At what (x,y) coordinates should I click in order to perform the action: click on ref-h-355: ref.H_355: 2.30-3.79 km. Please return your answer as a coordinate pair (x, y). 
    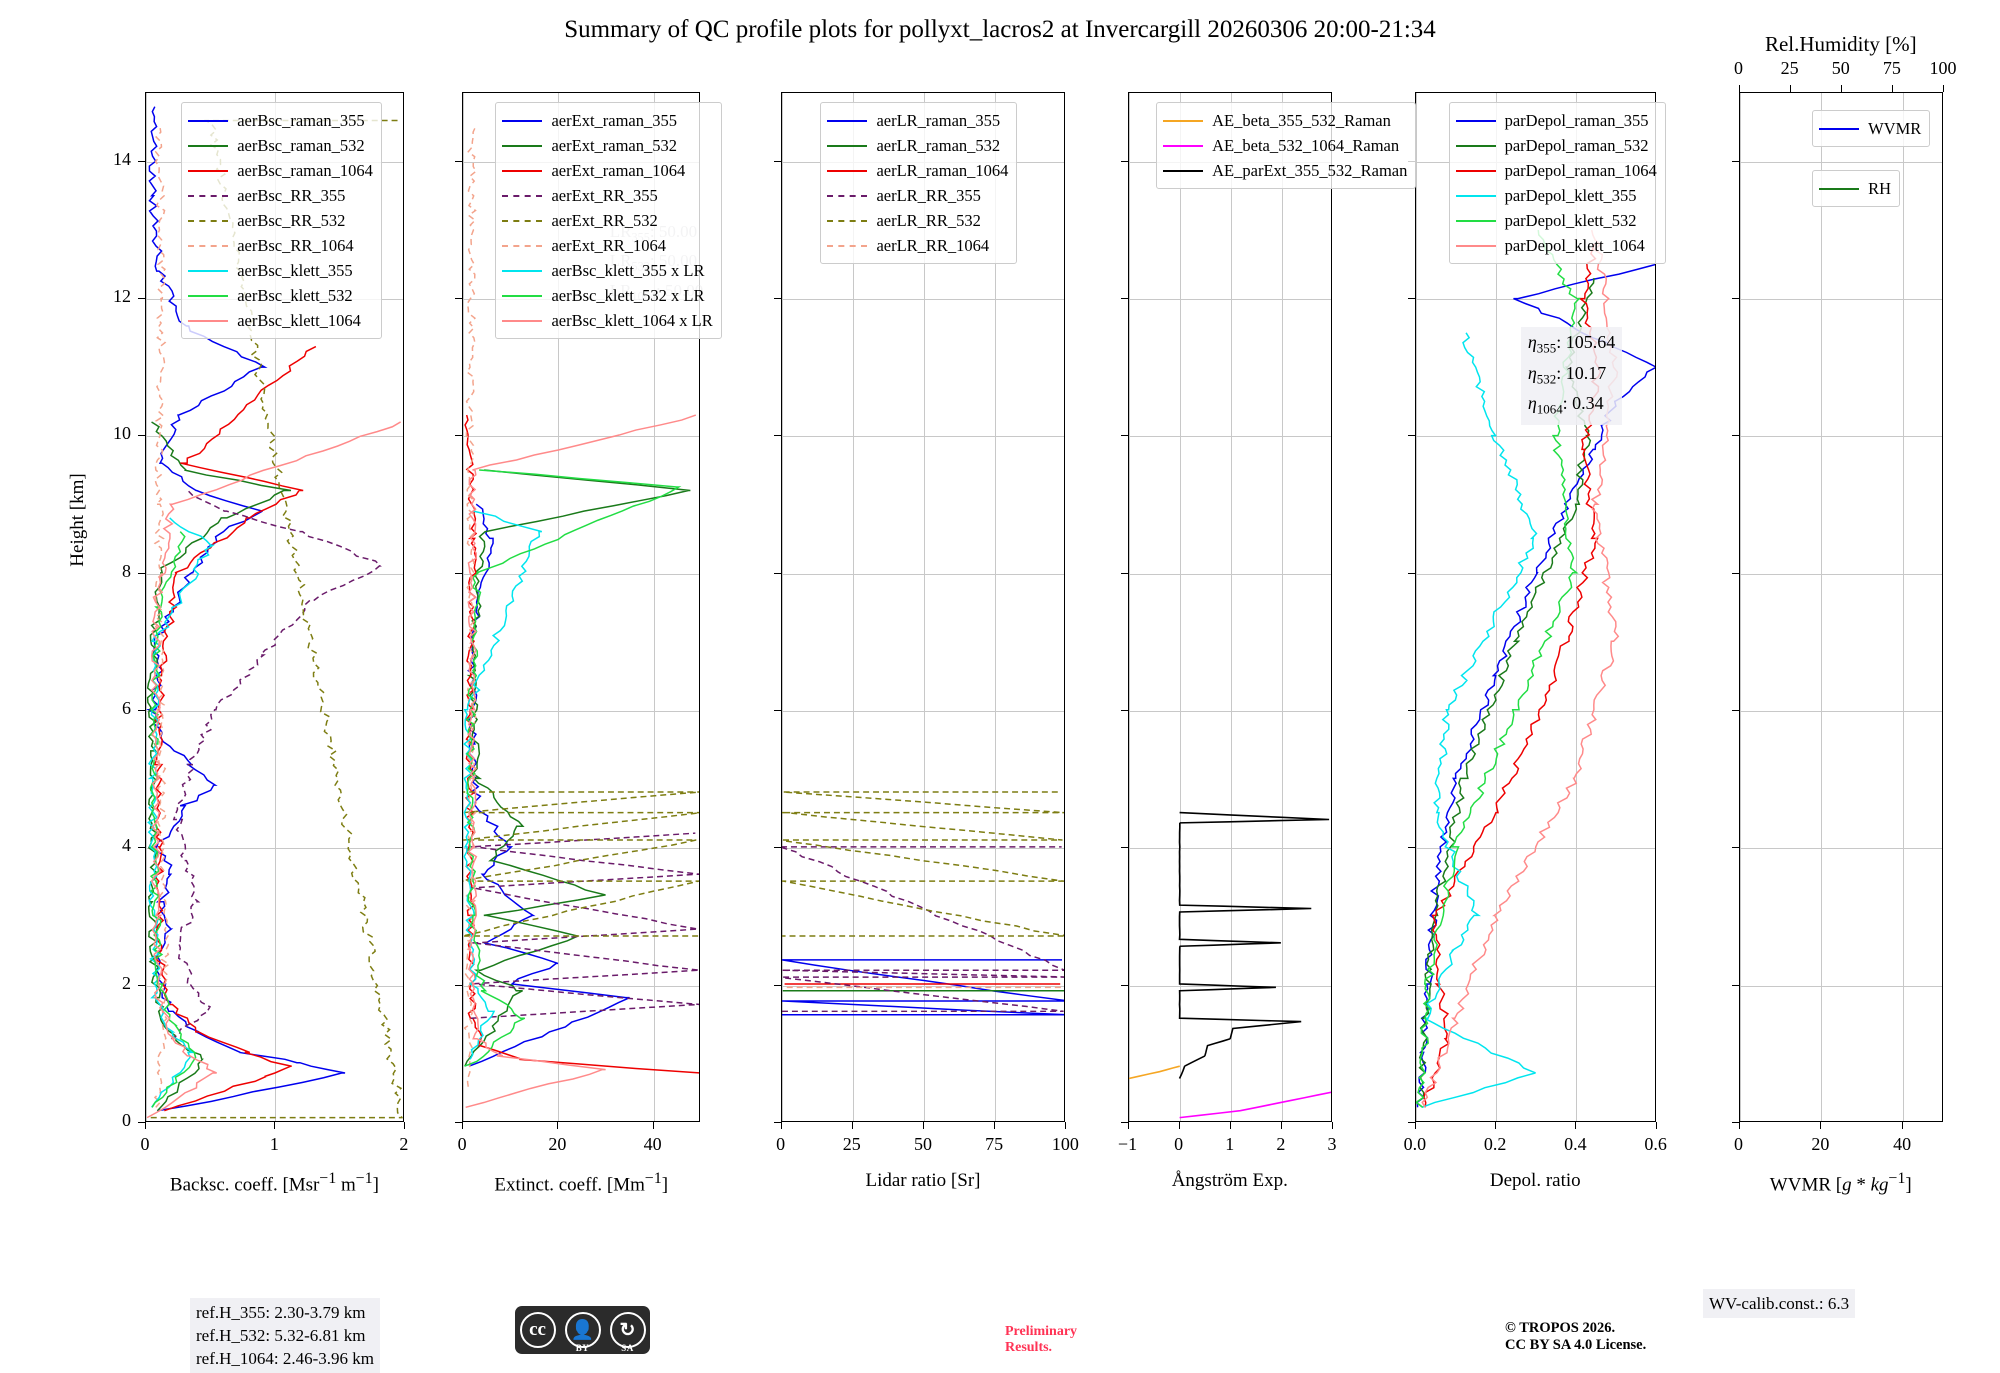
    Looking at the image, I should click on (281, 1312).